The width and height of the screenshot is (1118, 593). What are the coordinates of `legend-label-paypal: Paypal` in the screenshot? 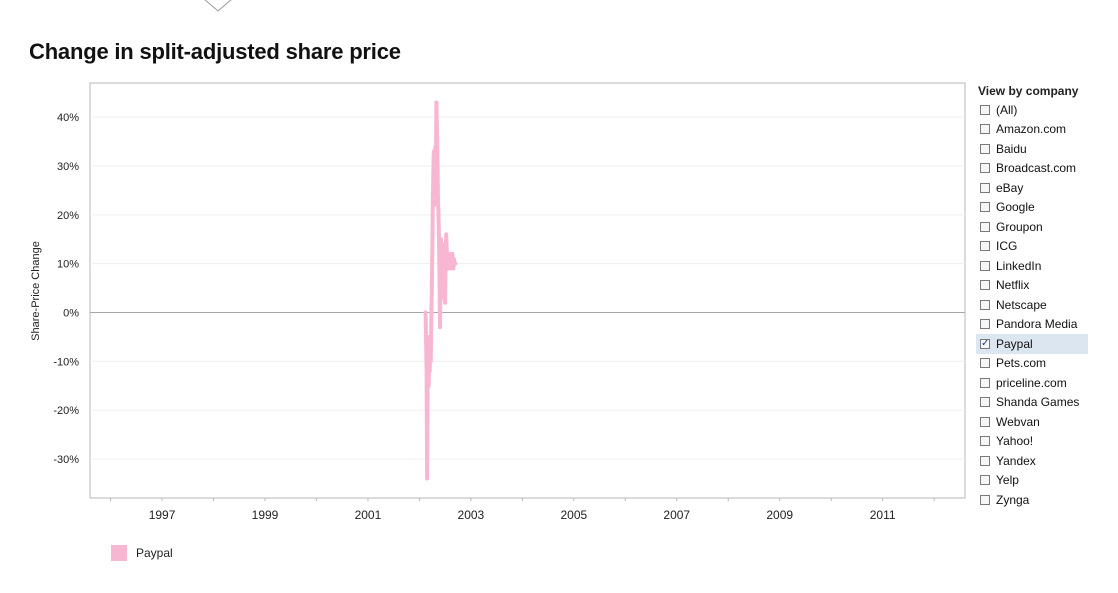 It's located at (154, 553).